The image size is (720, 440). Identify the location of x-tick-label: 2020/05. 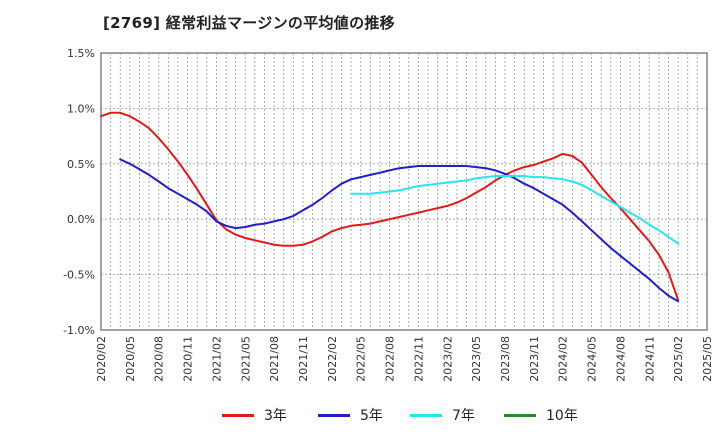
(130, 359).